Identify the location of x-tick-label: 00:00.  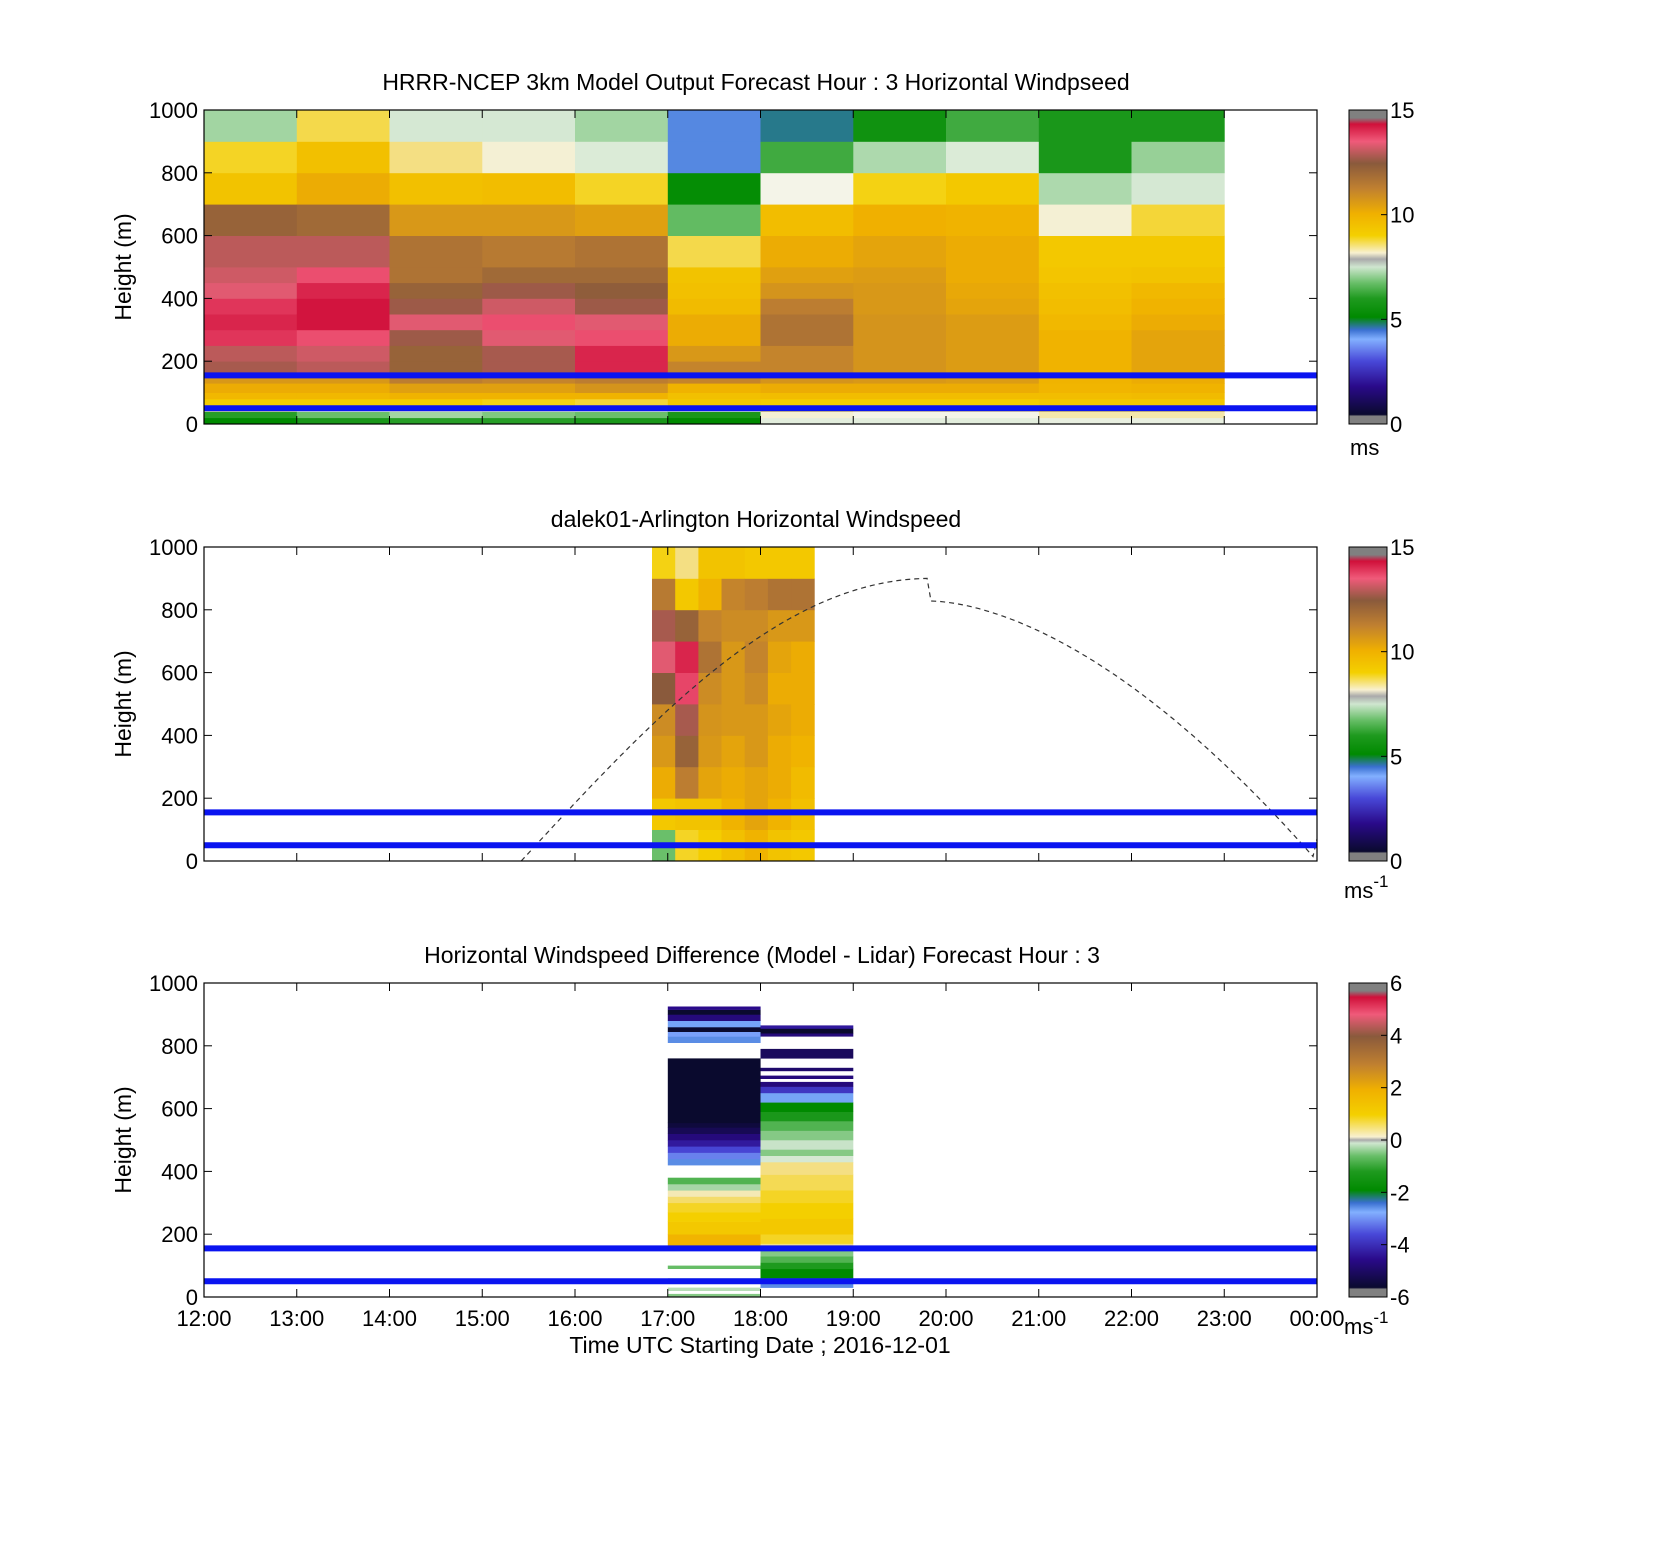
(1316, 1318).